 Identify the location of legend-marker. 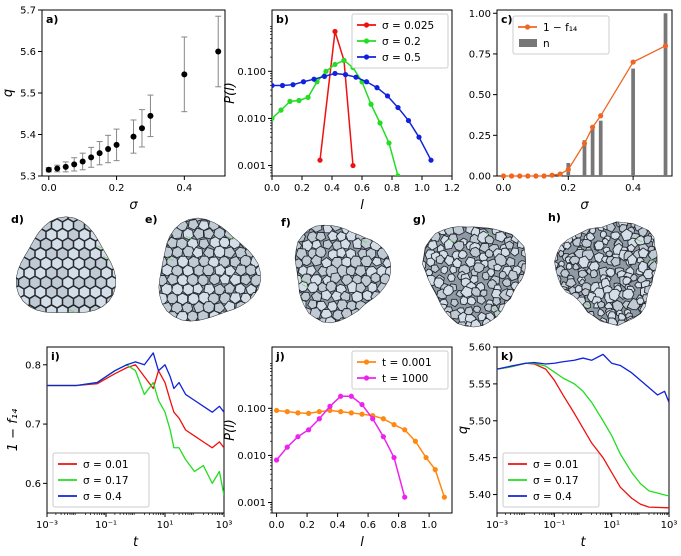
(366, 57).